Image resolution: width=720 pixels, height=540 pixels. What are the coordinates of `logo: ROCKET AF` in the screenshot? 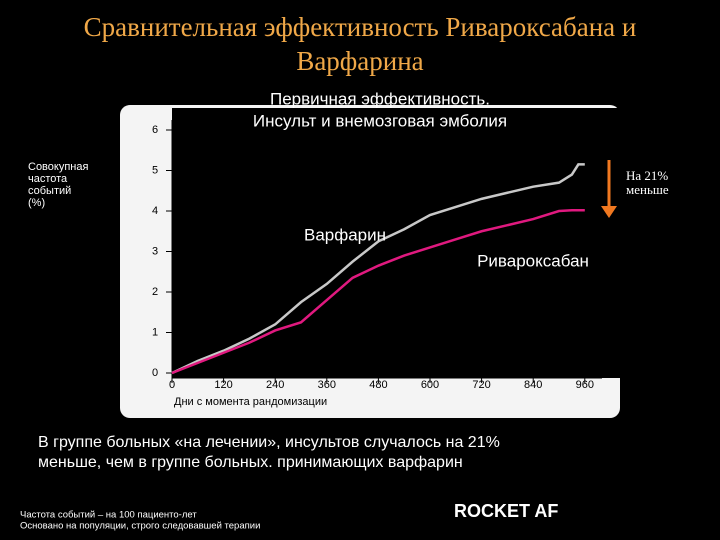 It's located at (506, 511).